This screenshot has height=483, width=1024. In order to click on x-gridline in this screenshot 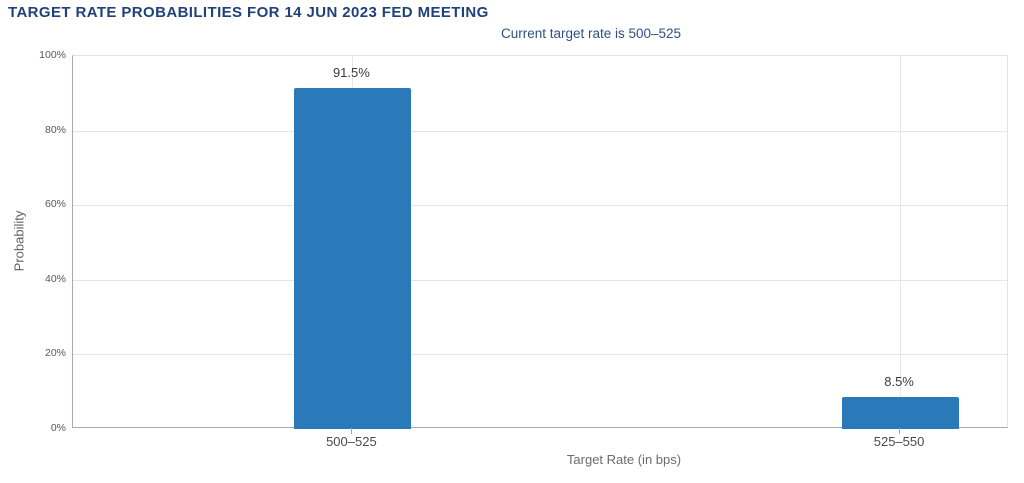, I will do `click(900, 241)`.